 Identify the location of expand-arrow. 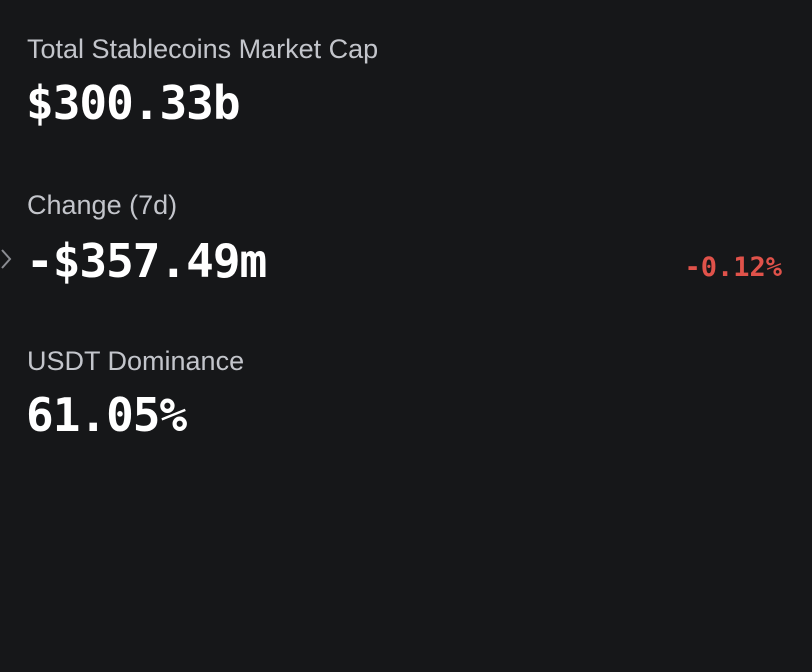
(7, 259).